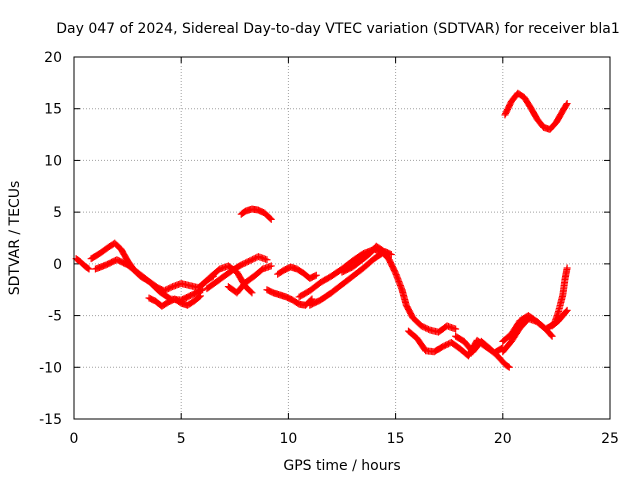 The image size is (640, 480). I want to click on x-tick-label: 25, so click(610, 439).